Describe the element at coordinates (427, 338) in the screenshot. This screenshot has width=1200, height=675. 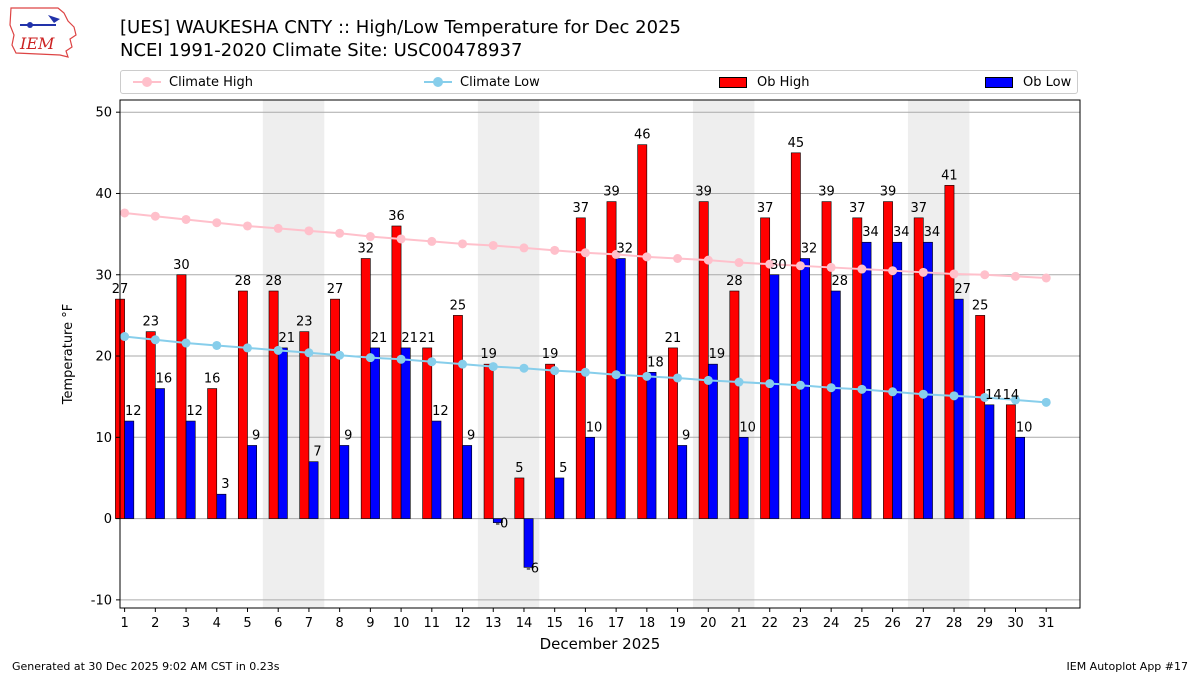
I see `ob-high-label: 21` at that location.